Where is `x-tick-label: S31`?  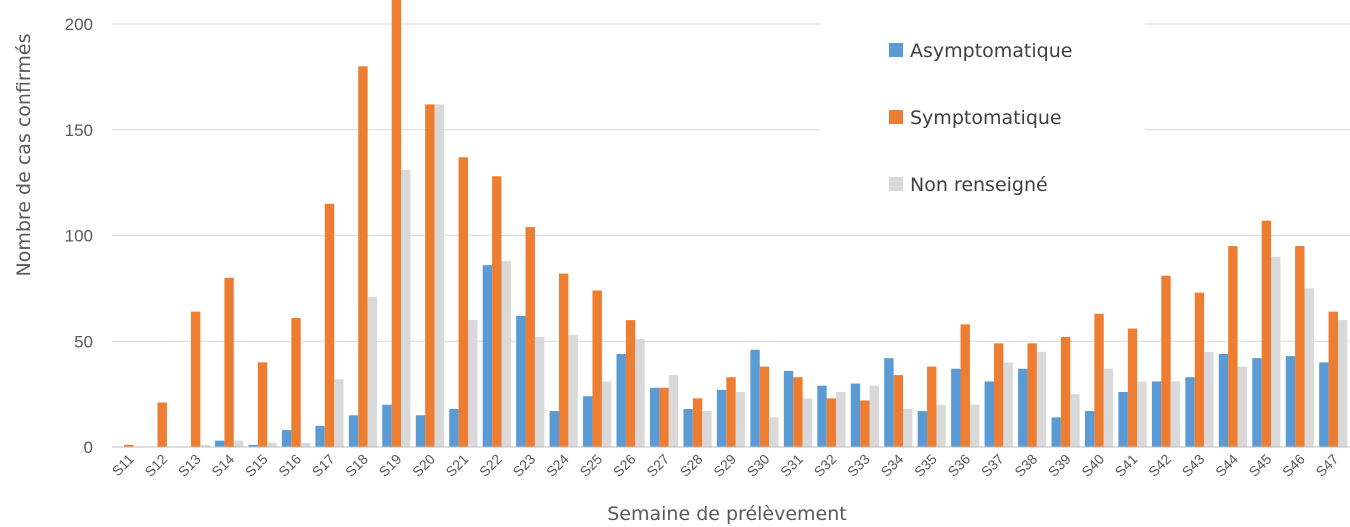
x-tick-label: S31 is located at coordinates (791, 465).